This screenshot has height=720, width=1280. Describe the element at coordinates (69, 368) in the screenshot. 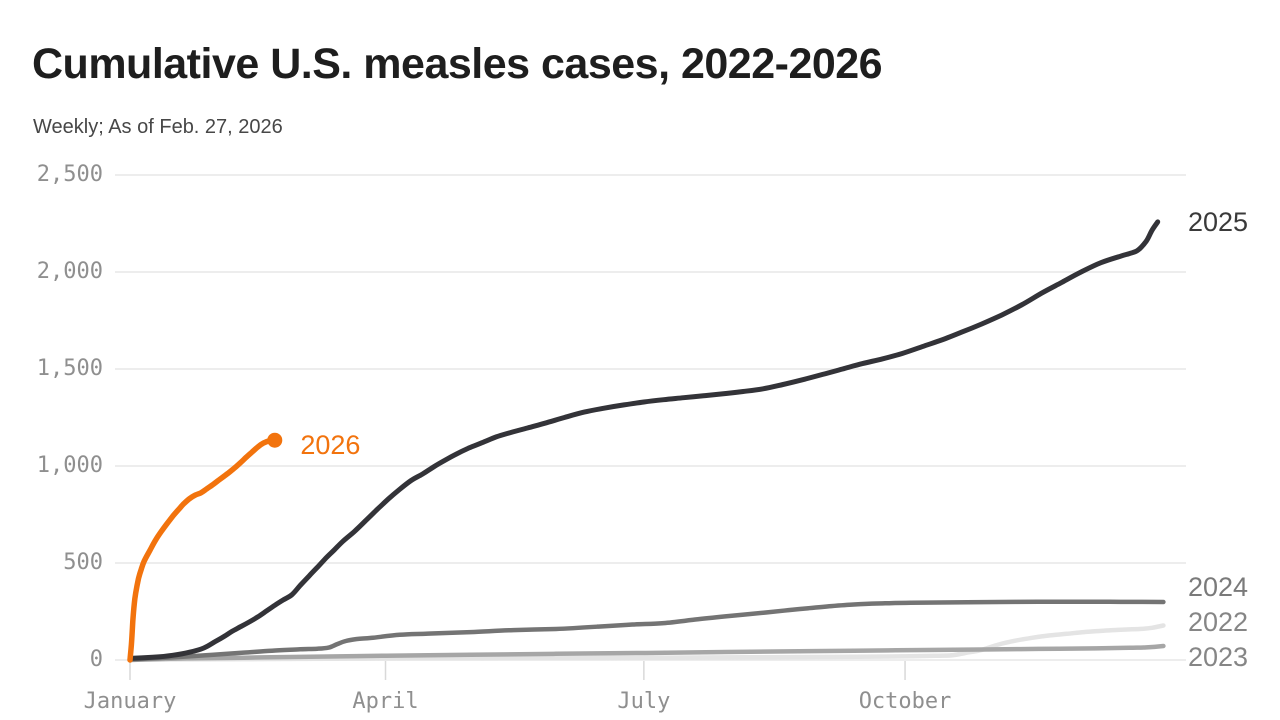

I see `y-tick-label: 1,500` at that location.